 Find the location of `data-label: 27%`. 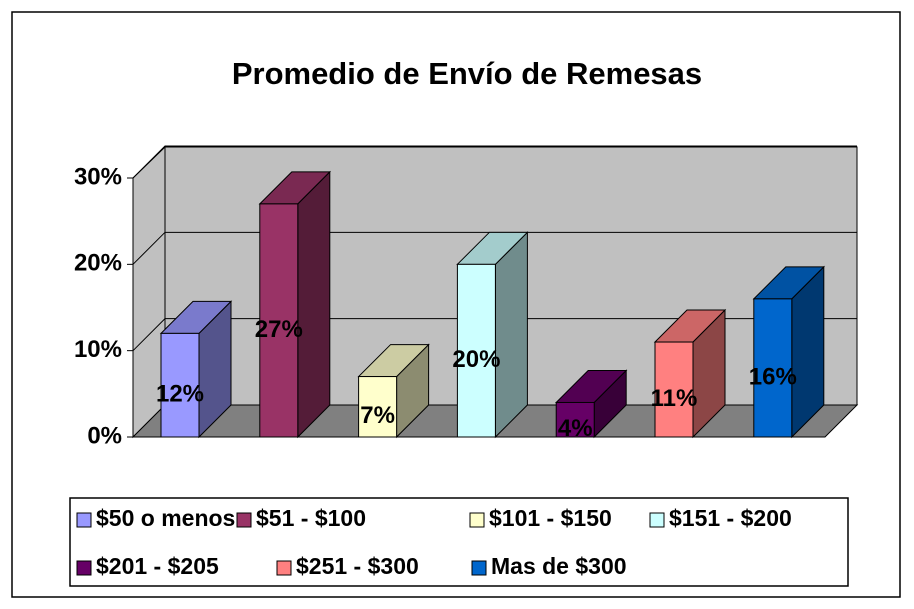

data-label: 27% is located at coordinates (279, 329).